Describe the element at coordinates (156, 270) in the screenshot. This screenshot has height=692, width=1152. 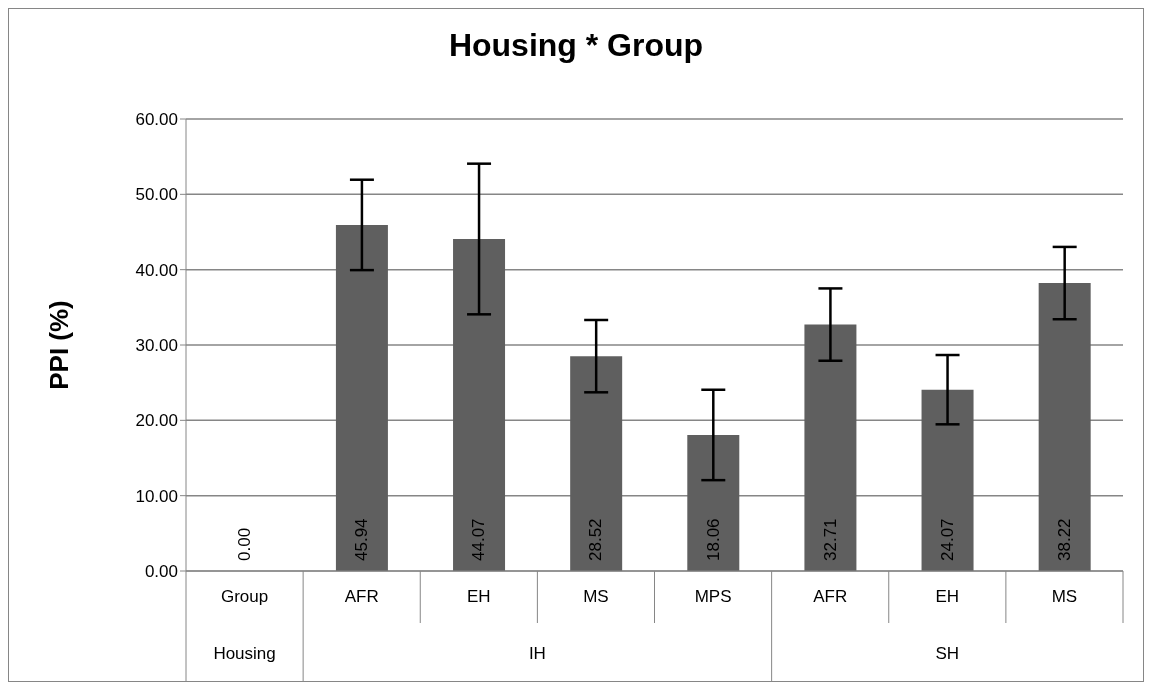
I see `y-tick-label: 40.00` at that location.